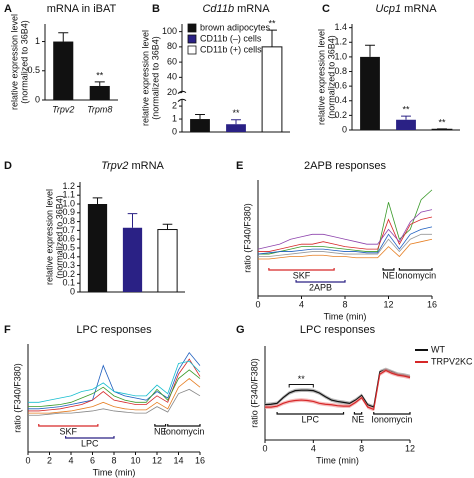  Describe the element at coordinates (340, 71) in the screenshot. I see `y-tick-label: 0.8` at that location.